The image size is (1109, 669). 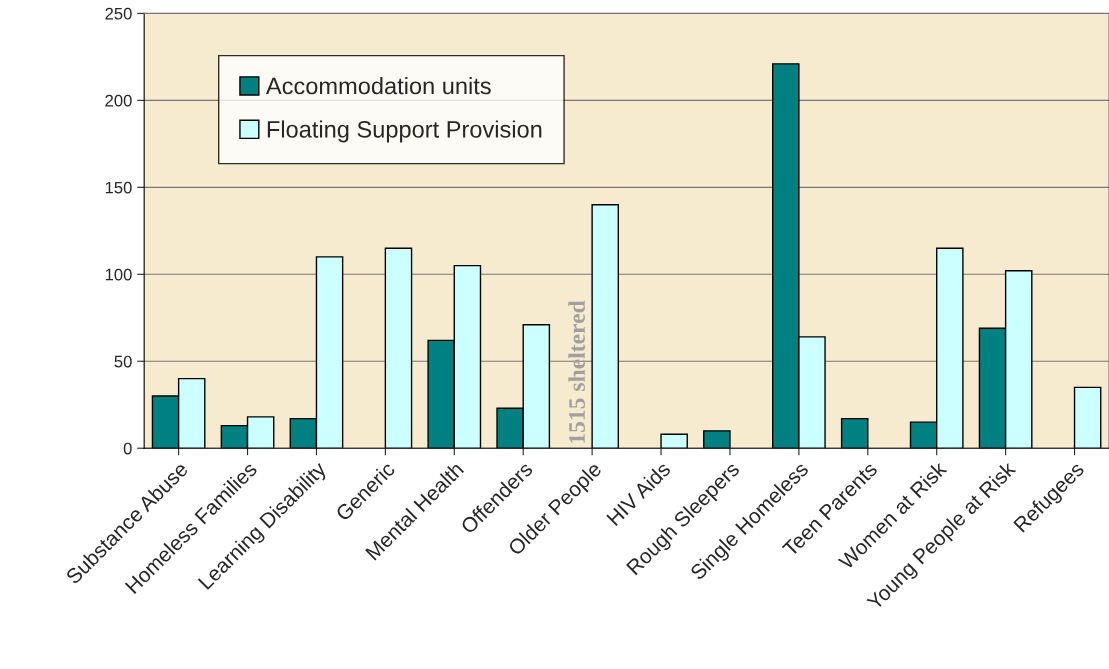 What do you see at coordinates (378, 86) in the screenshot?
I see `legend-label: Accommodation units` at bounding box center [378, 86].